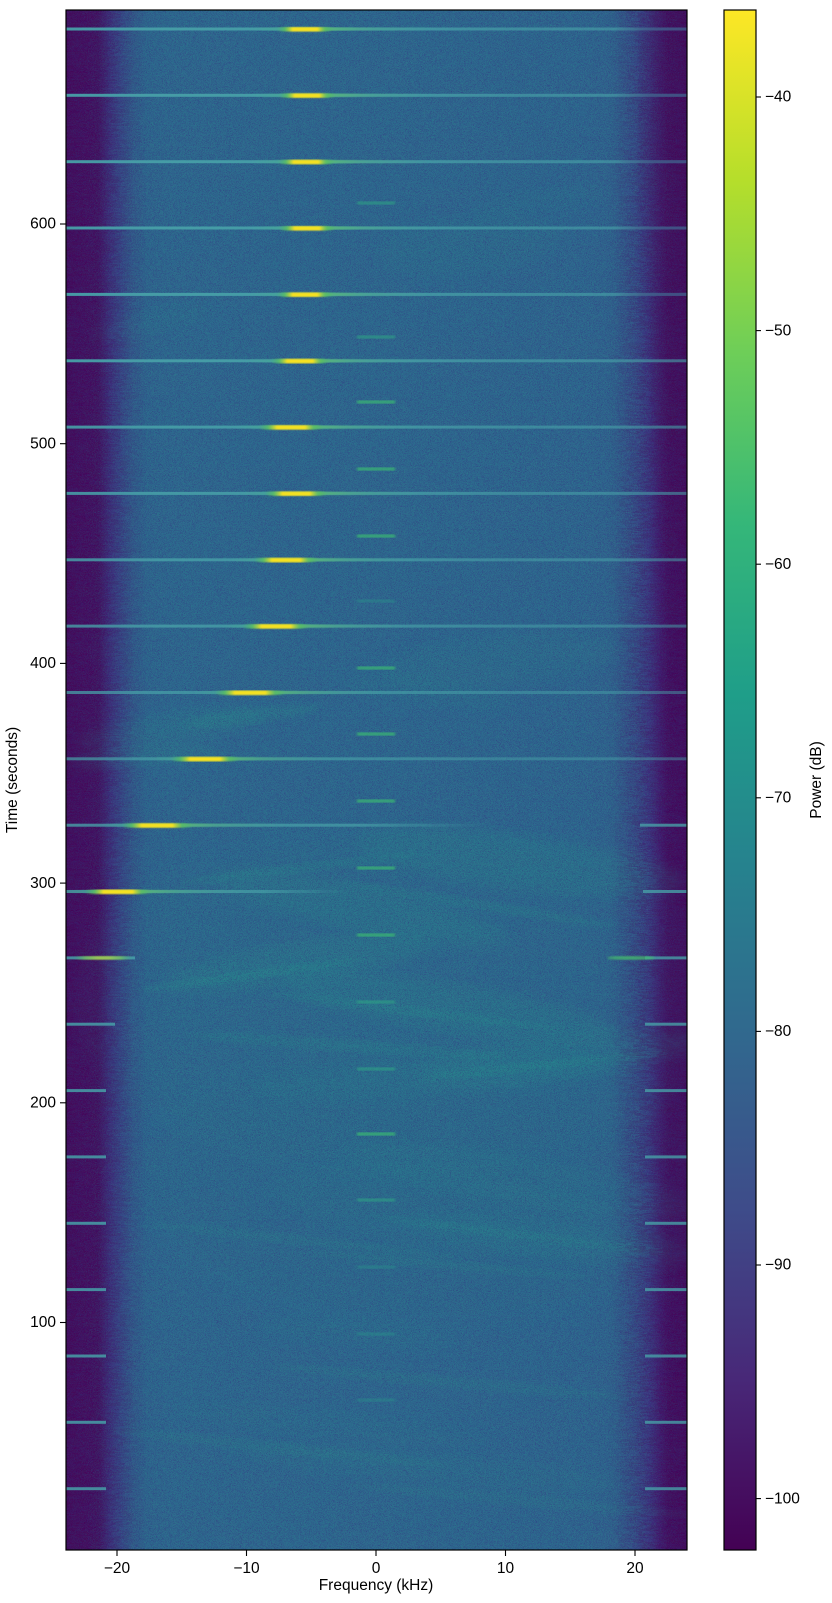 This screenshot has height=1603, width=832. Describe the element at coordinates (778, 330) in the screenshot. I see `svg-text: −50` at that location.